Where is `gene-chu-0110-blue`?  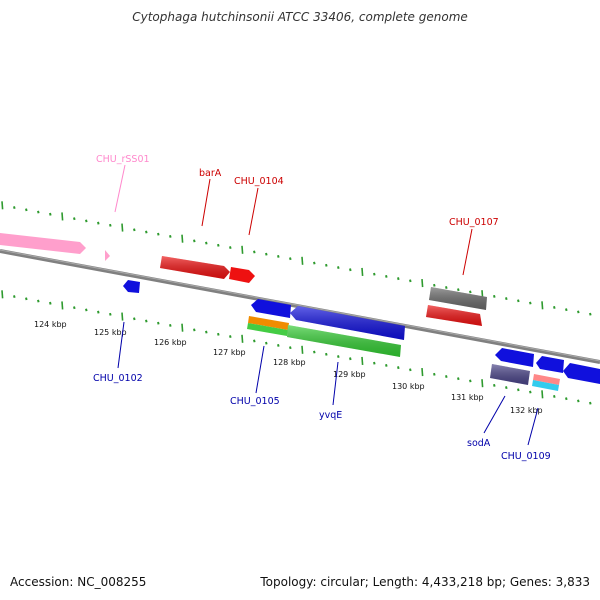
gene-chu-0110-blue is located at coordinates (581, 373).